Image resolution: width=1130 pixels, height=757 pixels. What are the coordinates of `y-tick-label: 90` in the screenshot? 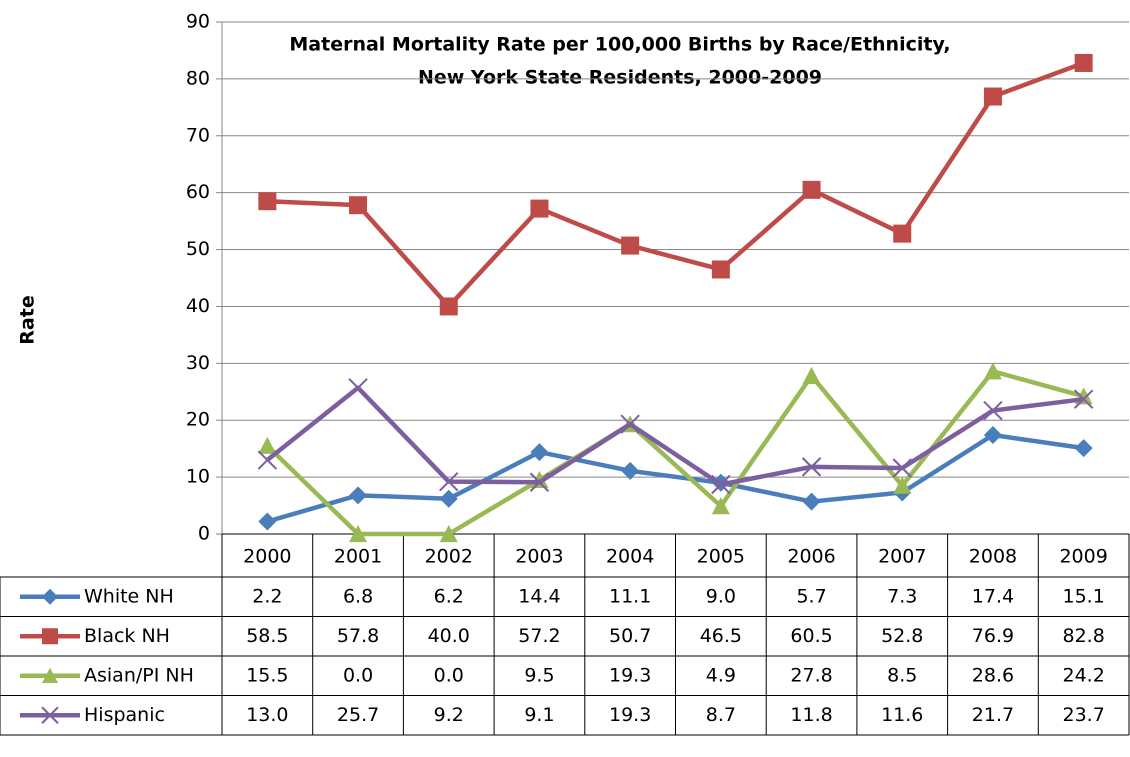 It's located at (198, 22).